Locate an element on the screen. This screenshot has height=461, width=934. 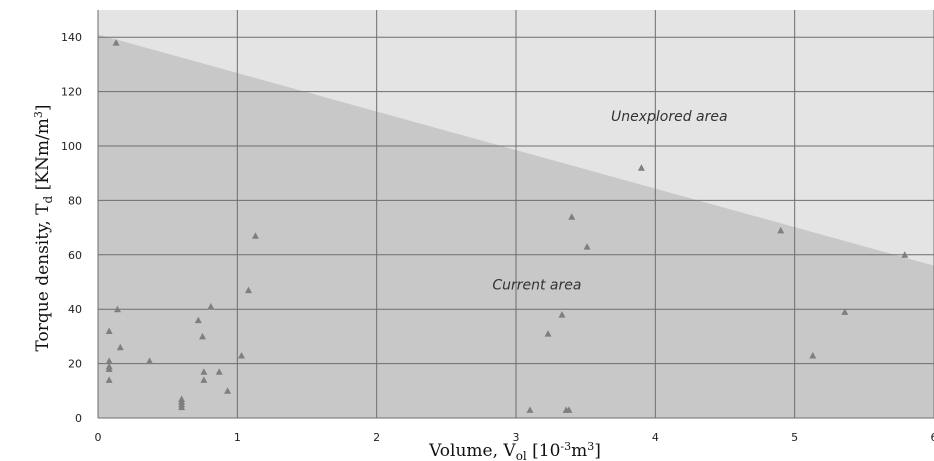
y-tick-labels: 0 20 40 60 80 100 120 140 is located at coordinates (71, 228).